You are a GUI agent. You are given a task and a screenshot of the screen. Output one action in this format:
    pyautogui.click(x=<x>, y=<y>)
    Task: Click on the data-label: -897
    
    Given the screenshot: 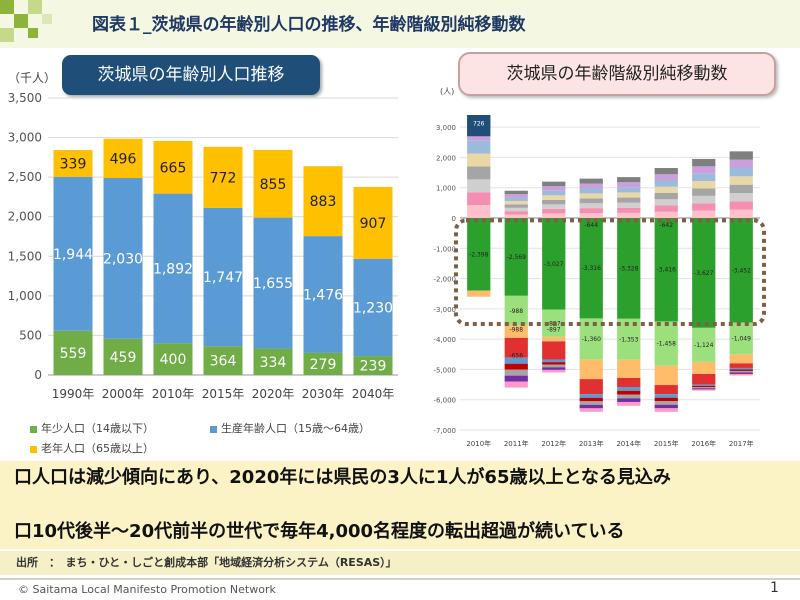 What is the action you would take?
    pyautogui.click(x=554, y=330)
    